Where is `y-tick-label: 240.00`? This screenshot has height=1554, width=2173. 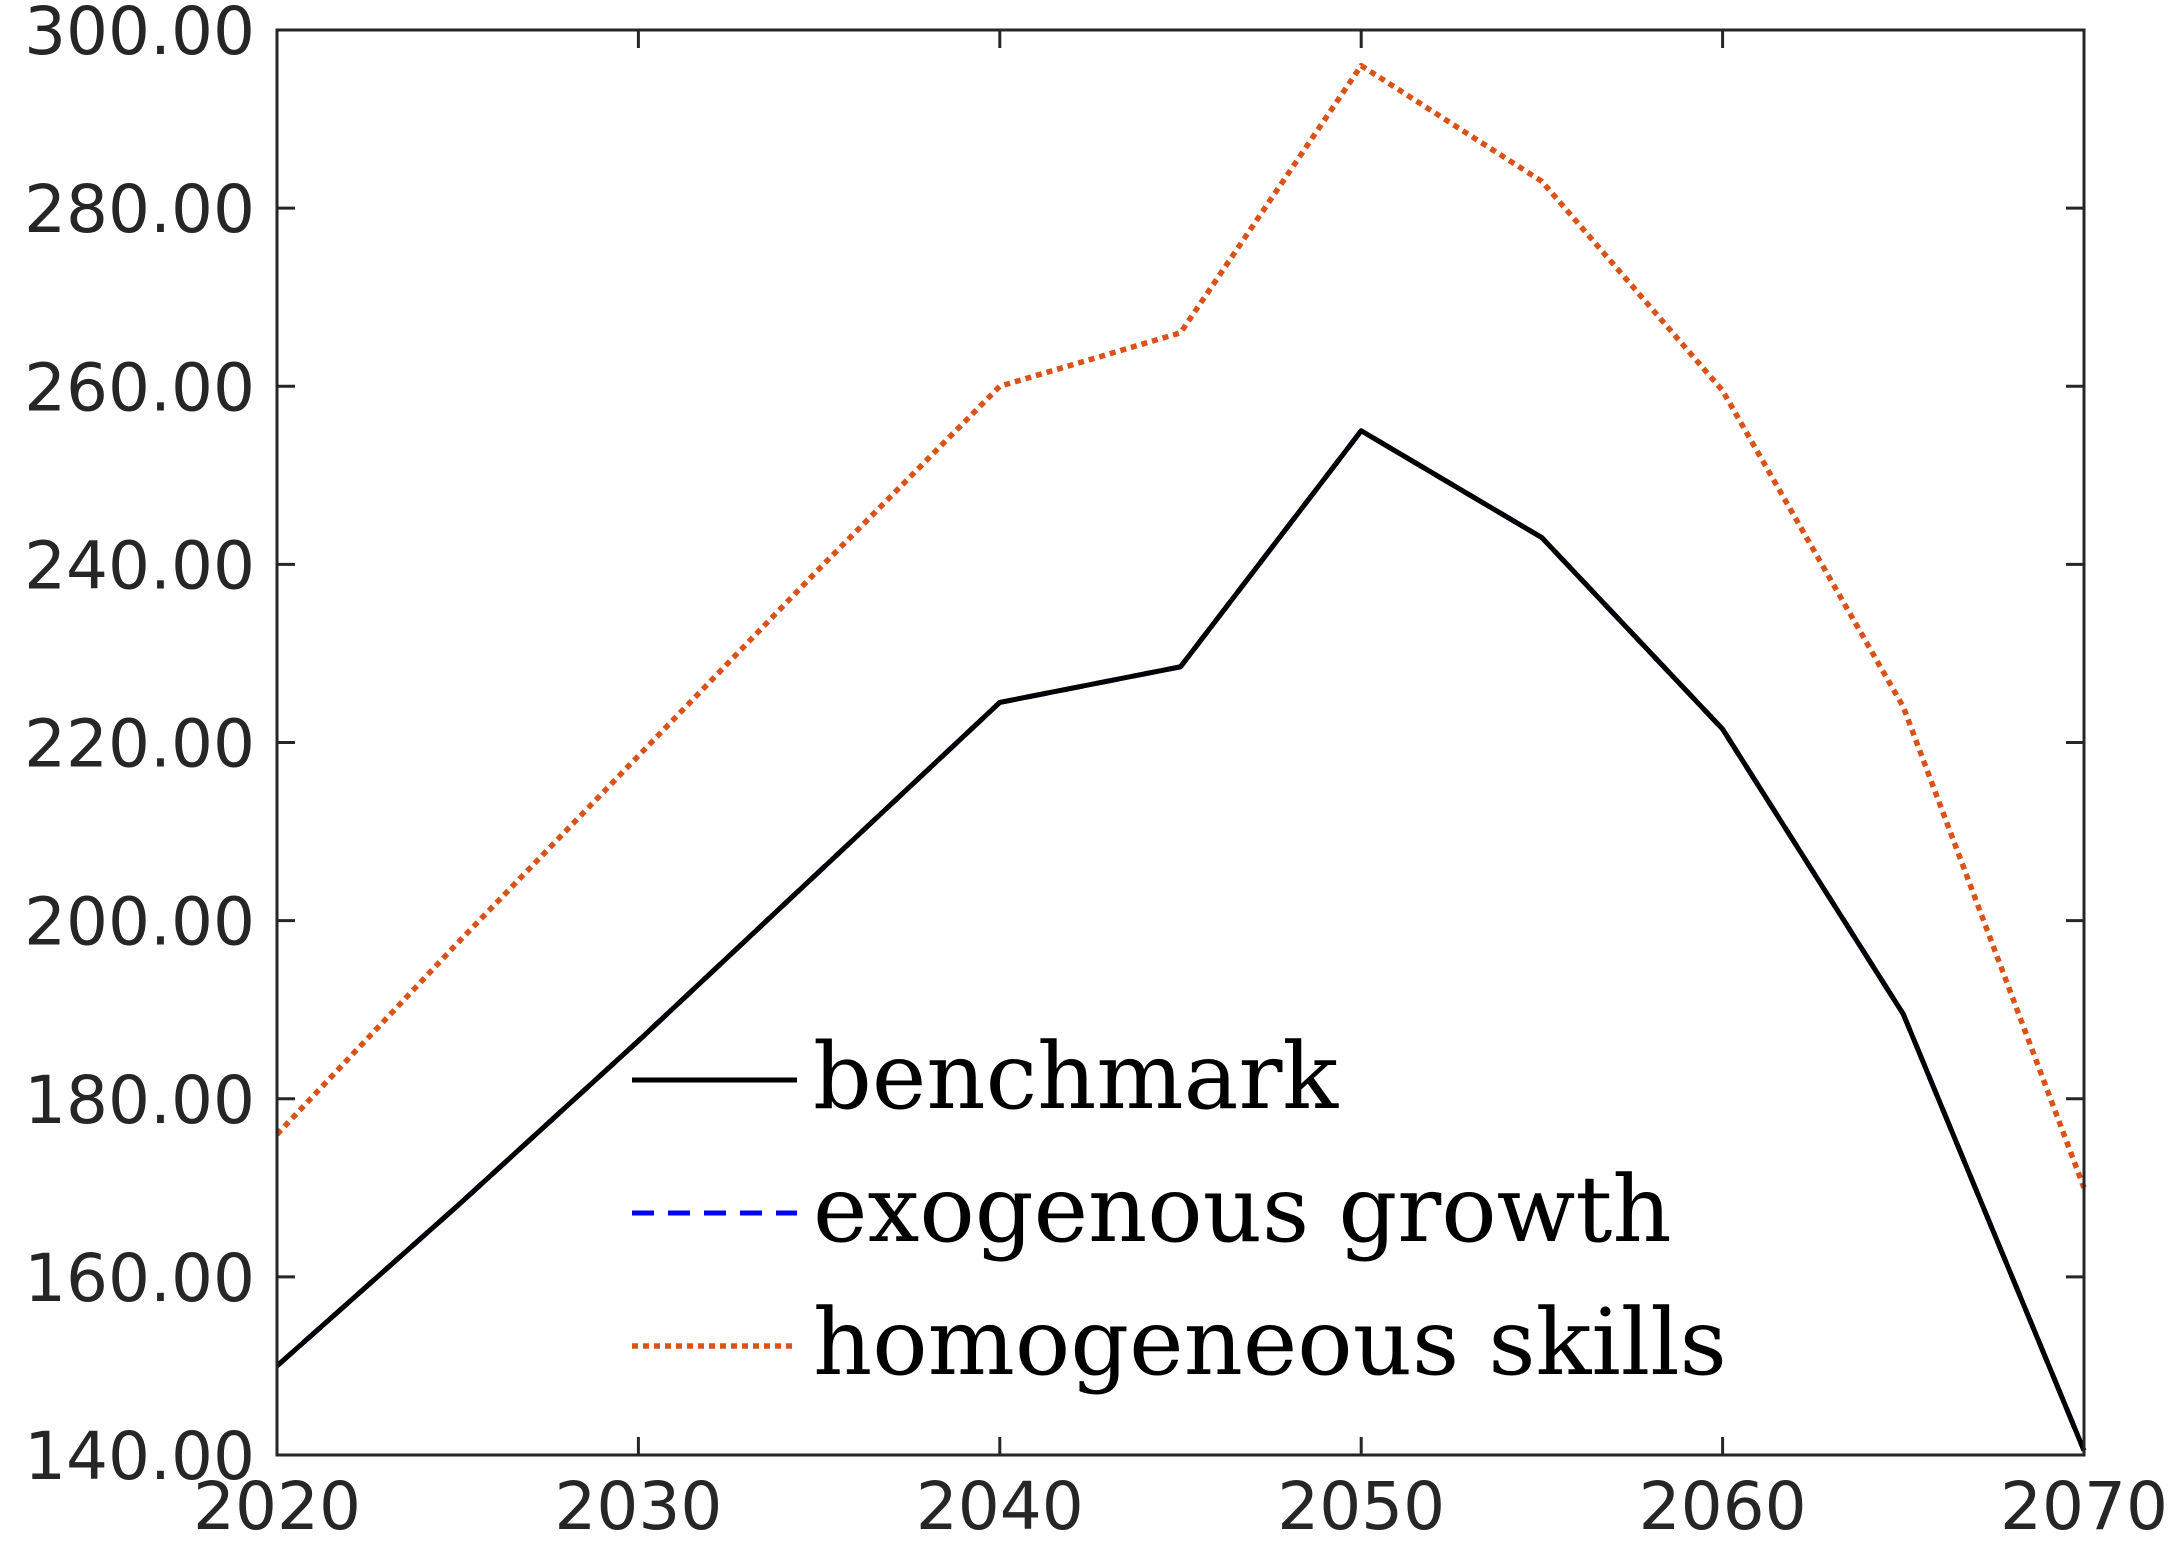
y-tick-label: 240.00 is located at coordinates (139, 565).